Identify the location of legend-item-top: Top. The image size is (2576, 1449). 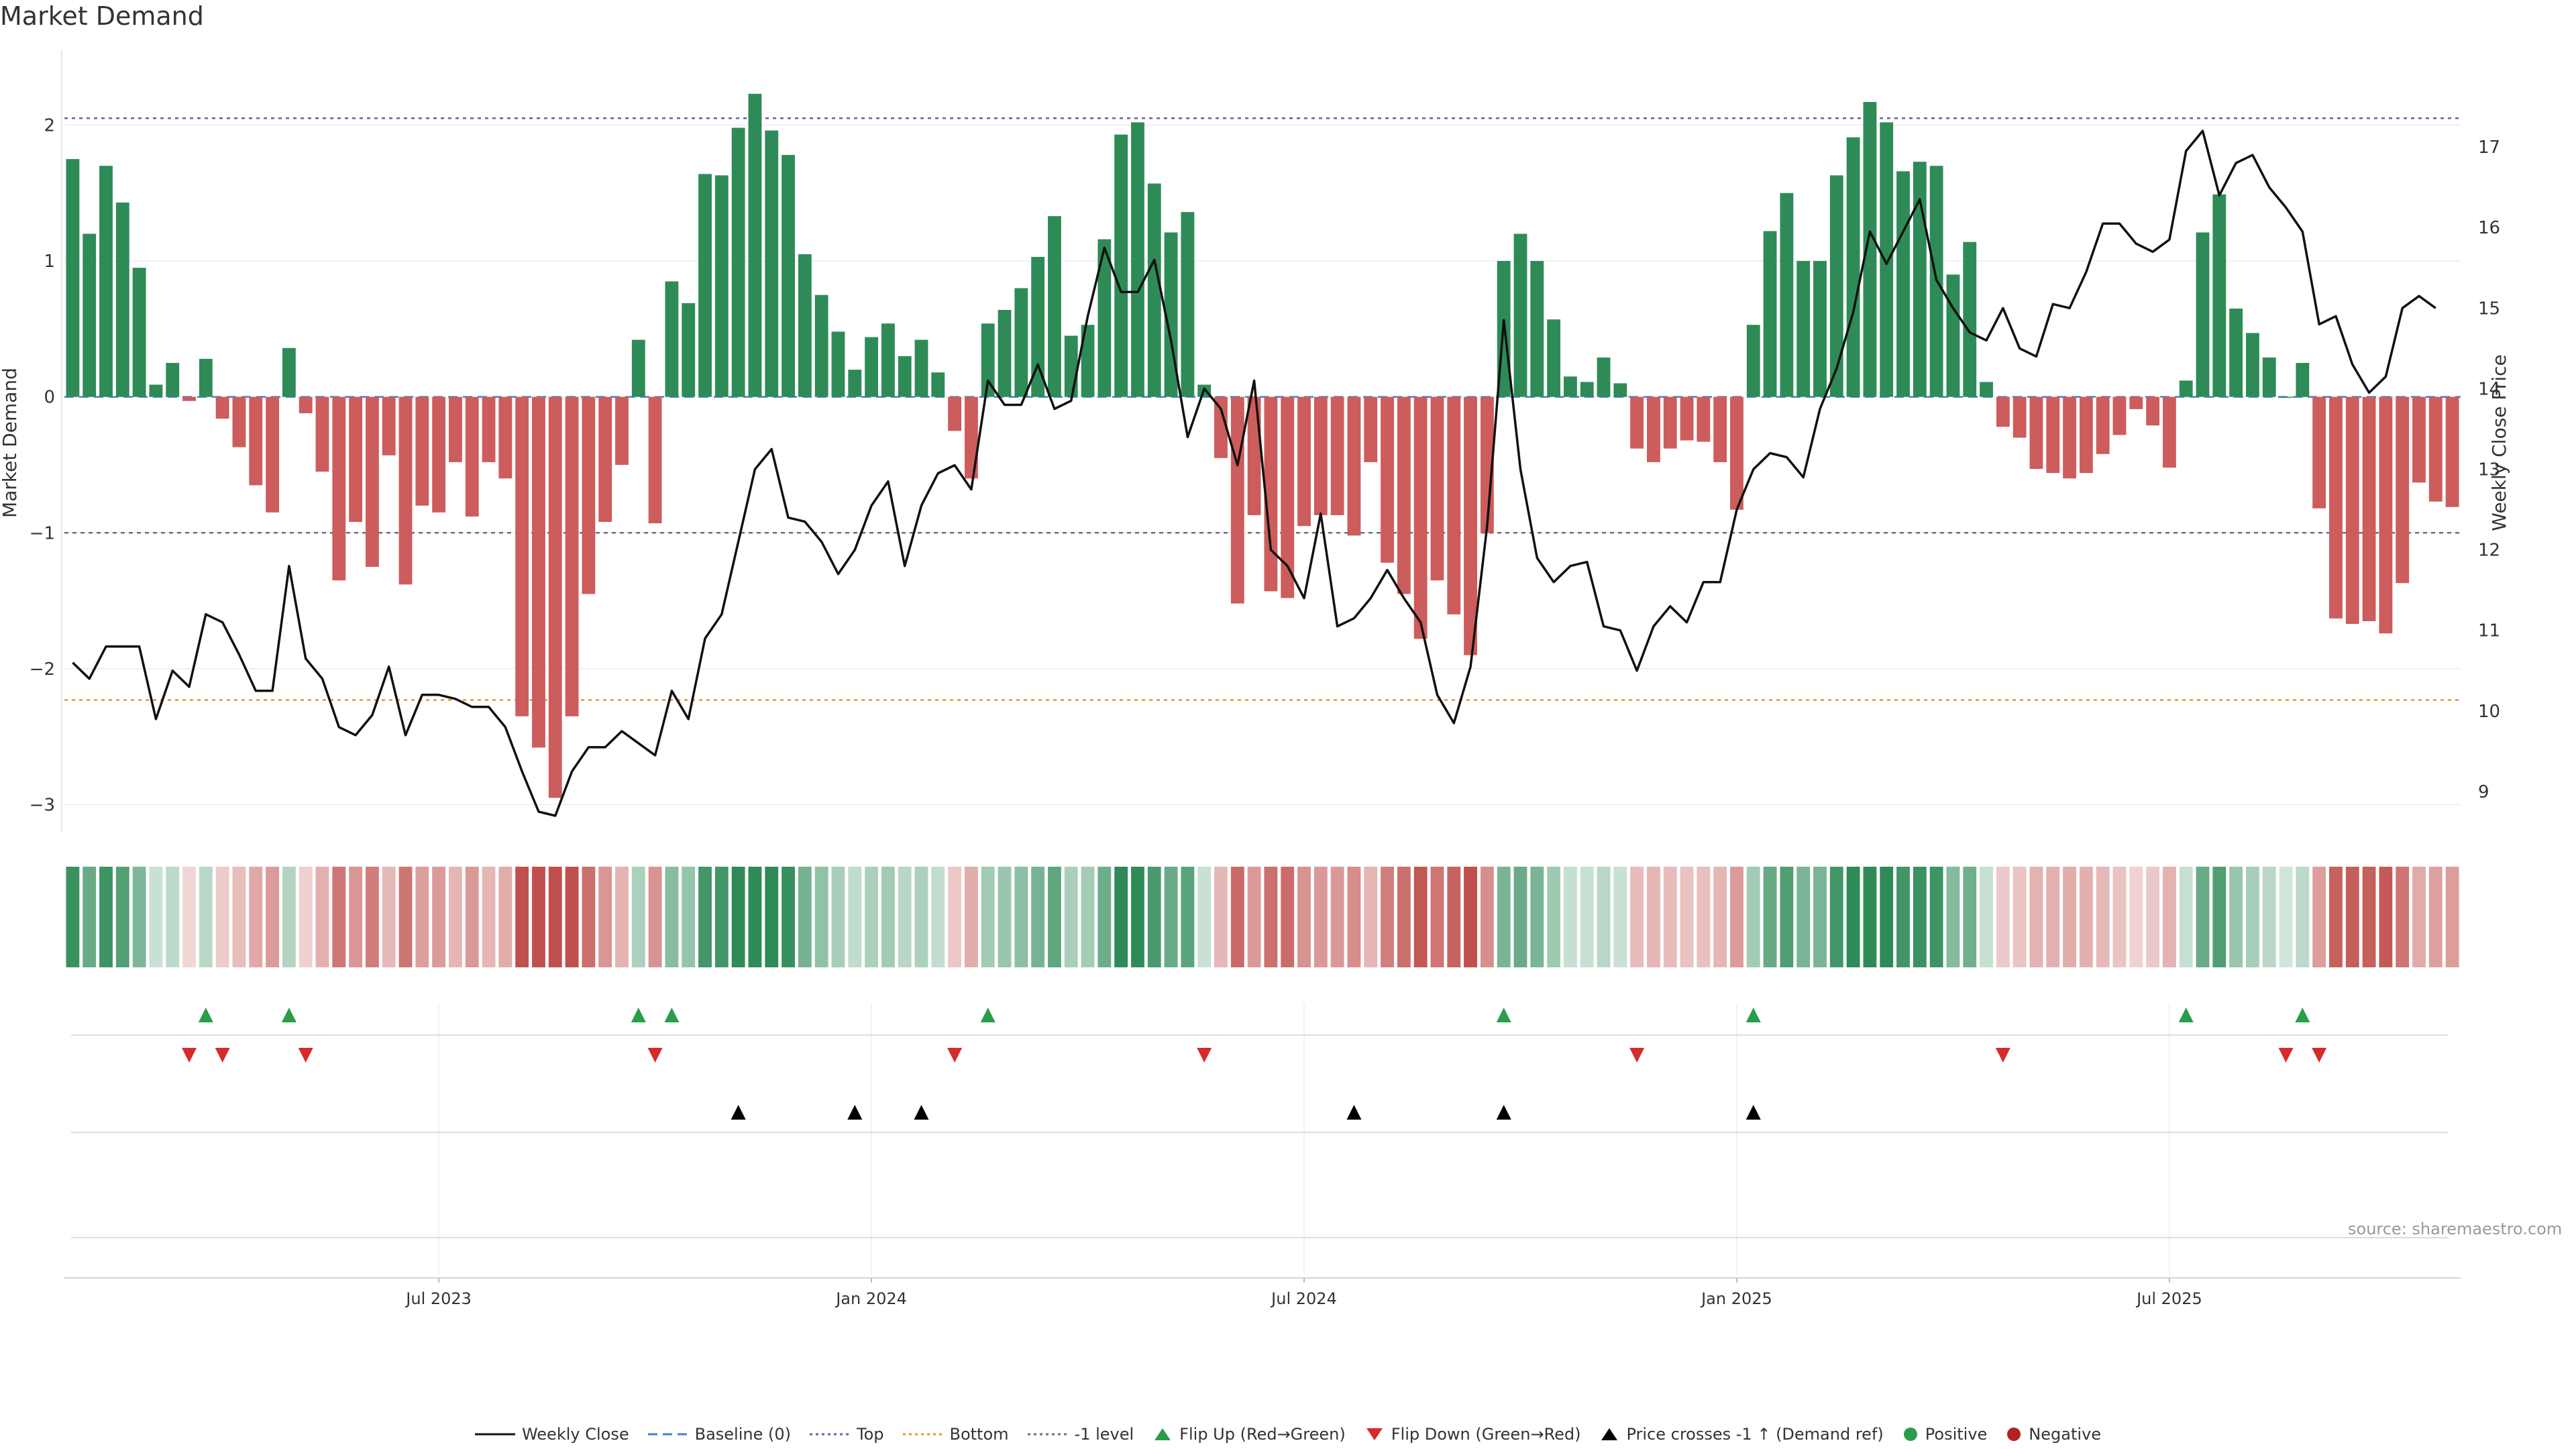
(847, 1434).